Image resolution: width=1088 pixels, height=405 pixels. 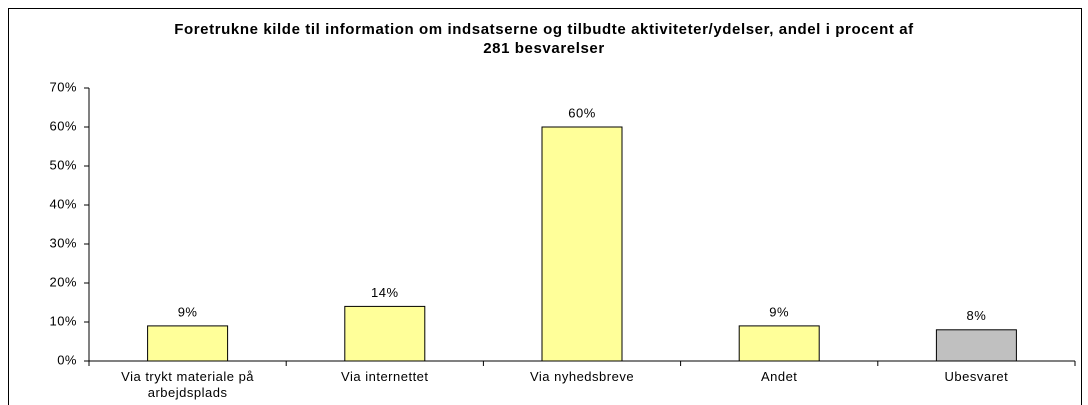 I want to click on data-label: 14%, so click(x=385, y=292).